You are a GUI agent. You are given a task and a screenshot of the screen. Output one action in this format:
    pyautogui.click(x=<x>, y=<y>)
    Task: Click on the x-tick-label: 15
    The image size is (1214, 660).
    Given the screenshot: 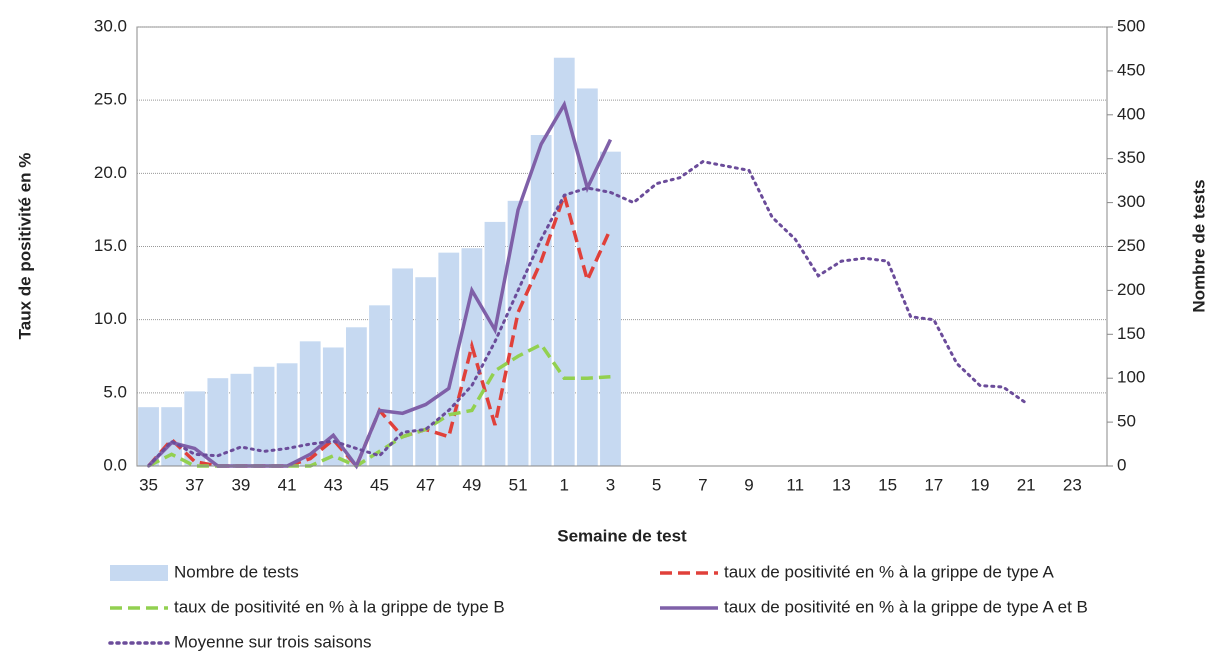 What is the action you would take?
    pyautogui.click(x=887, y=484)
    